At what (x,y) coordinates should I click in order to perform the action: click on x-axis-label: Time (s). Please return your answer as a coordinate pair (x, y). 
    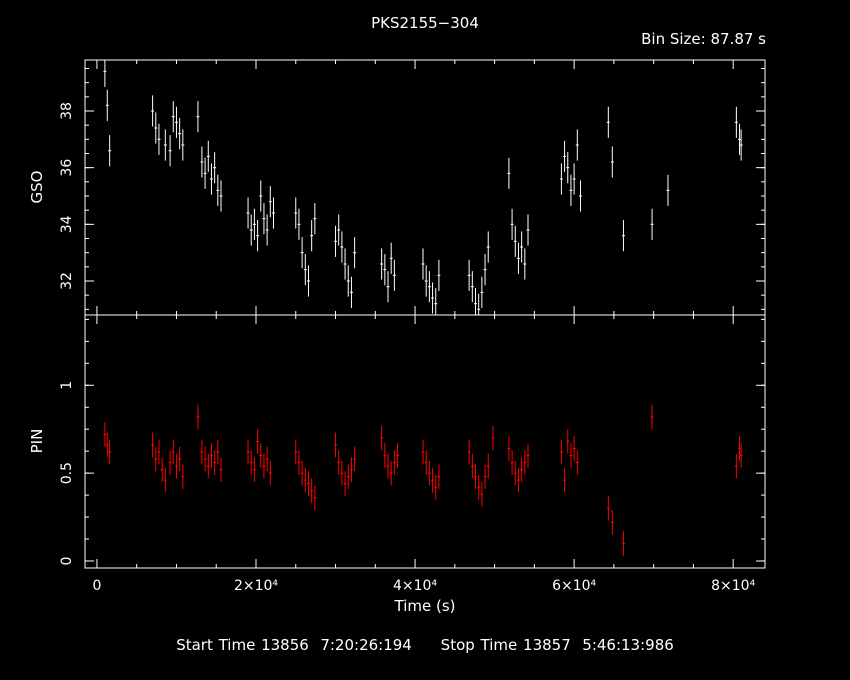
    Looking at the image, I should click on (425, 606).